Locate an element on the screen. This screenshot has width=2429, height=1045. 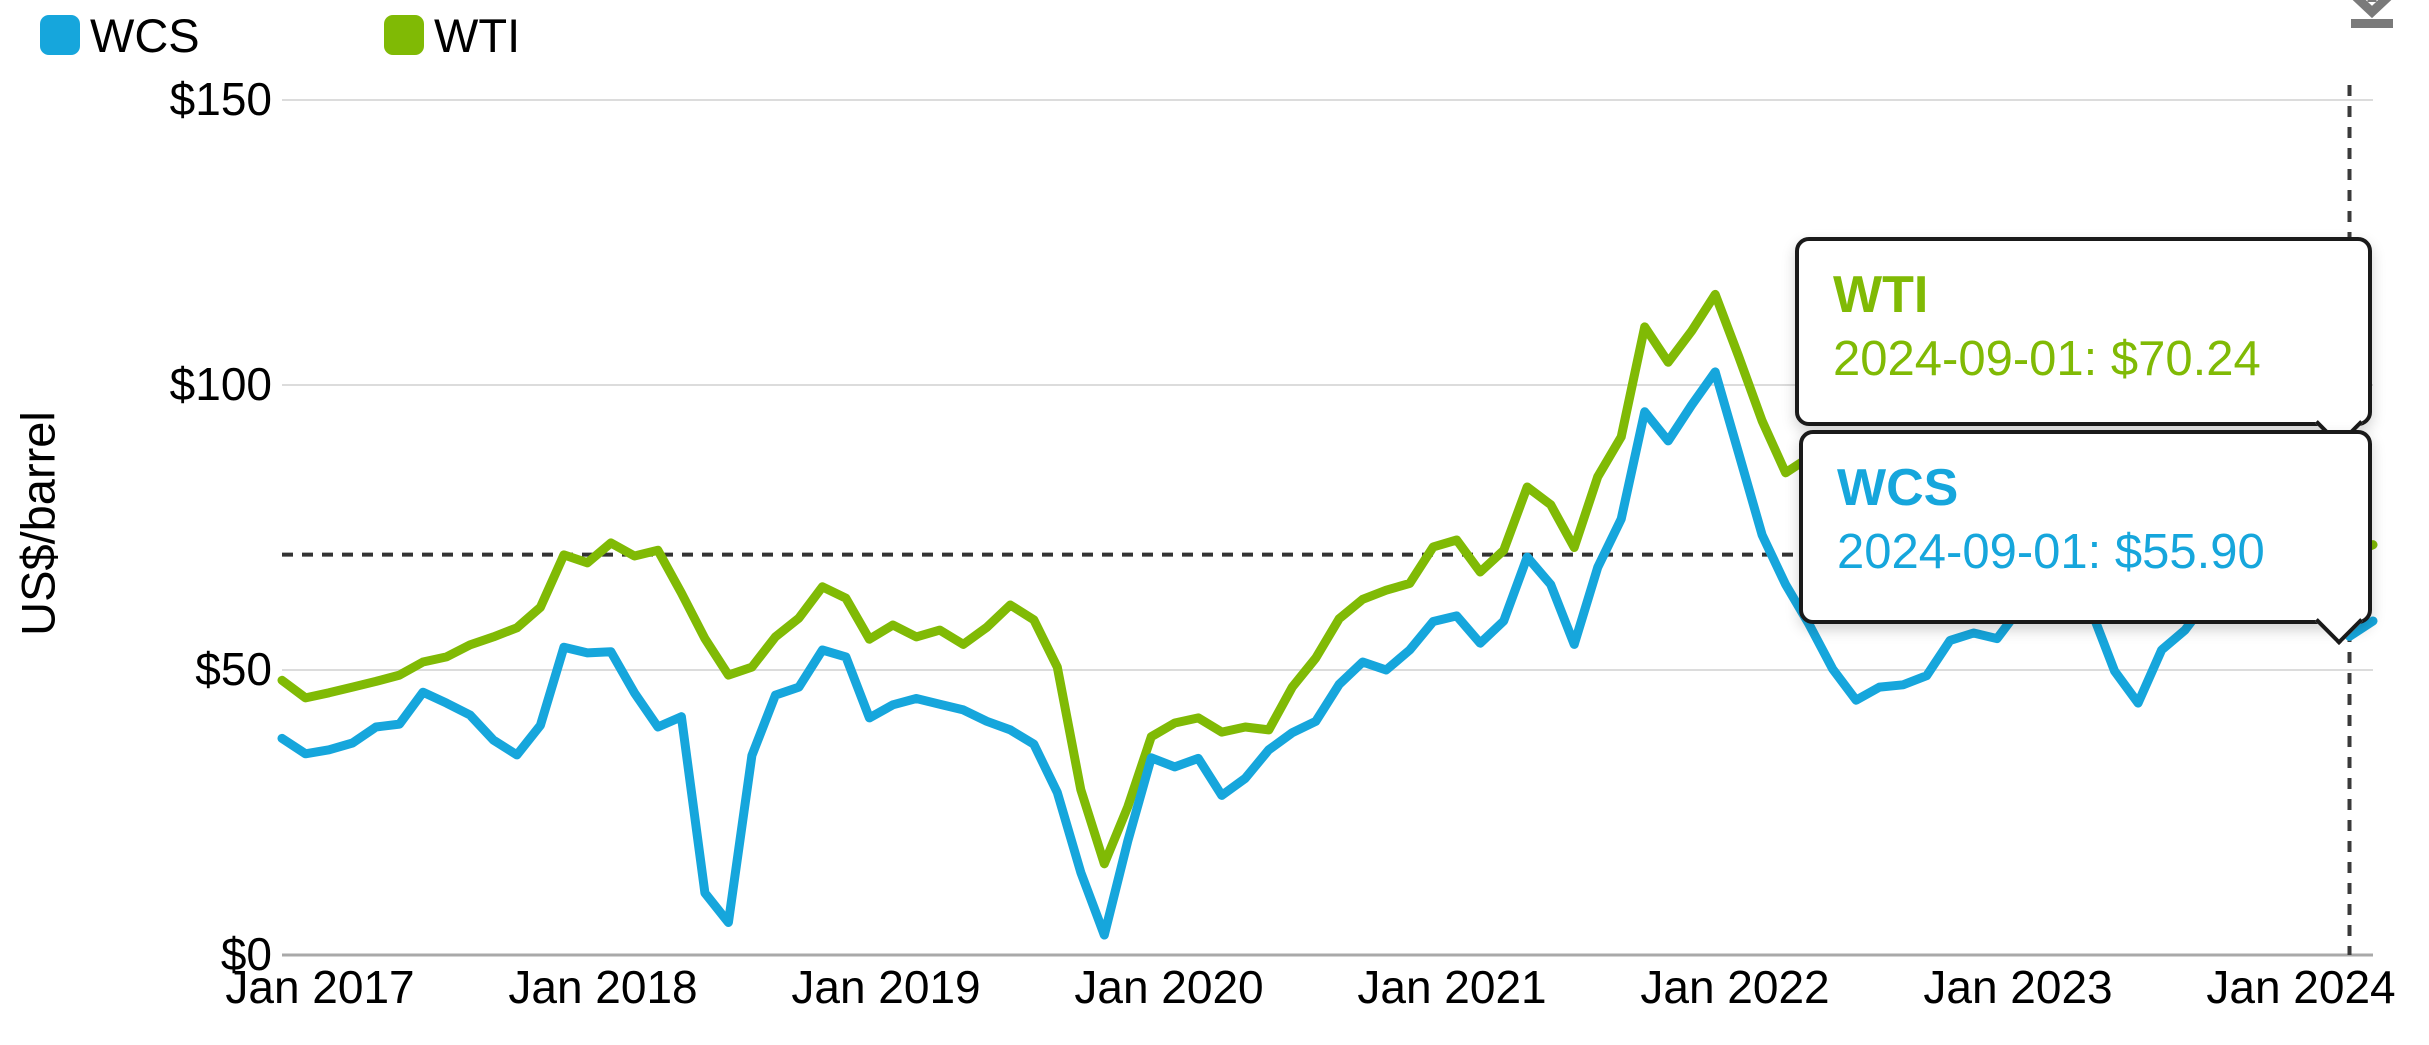
x-tick-label: Jan 2022 is located at coordinates (1735, 987).